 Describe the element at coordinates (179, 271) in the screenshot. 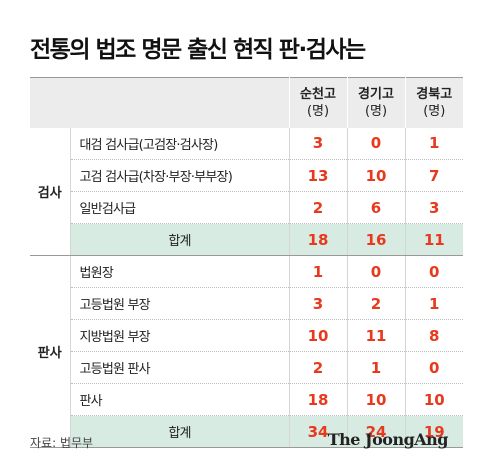

I see `row-label: 법원장` at that location.